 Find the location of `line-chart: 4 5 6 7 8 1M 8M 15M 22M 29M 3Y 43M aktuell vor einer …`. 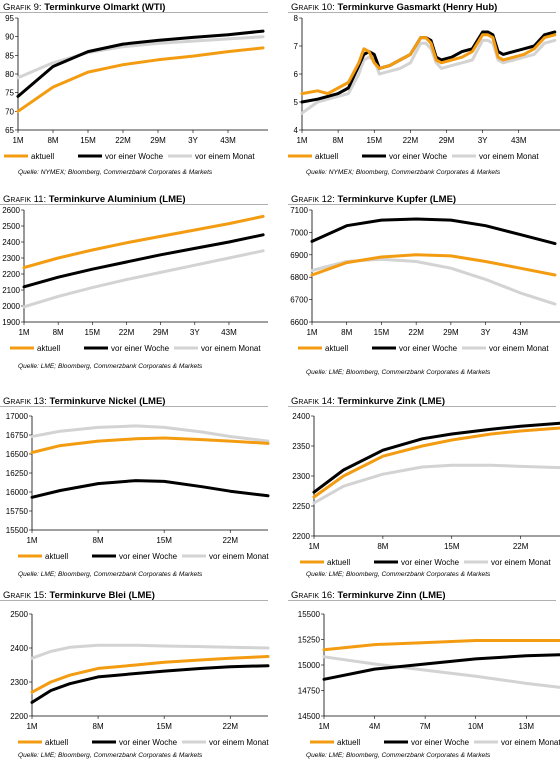

line-chart: 4 5 6 7 8 1M 8M 15M 22M 29M 3Y 43M aktuell vor einer … is located at coordinates (424, 87).